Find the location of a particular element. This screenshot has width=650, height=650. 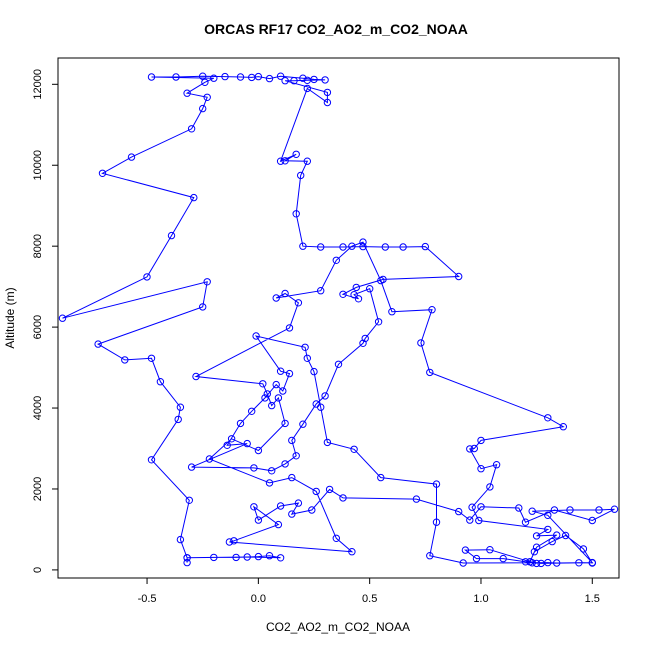

y-tick-label: 6000 is located at coordinates (38, 327).